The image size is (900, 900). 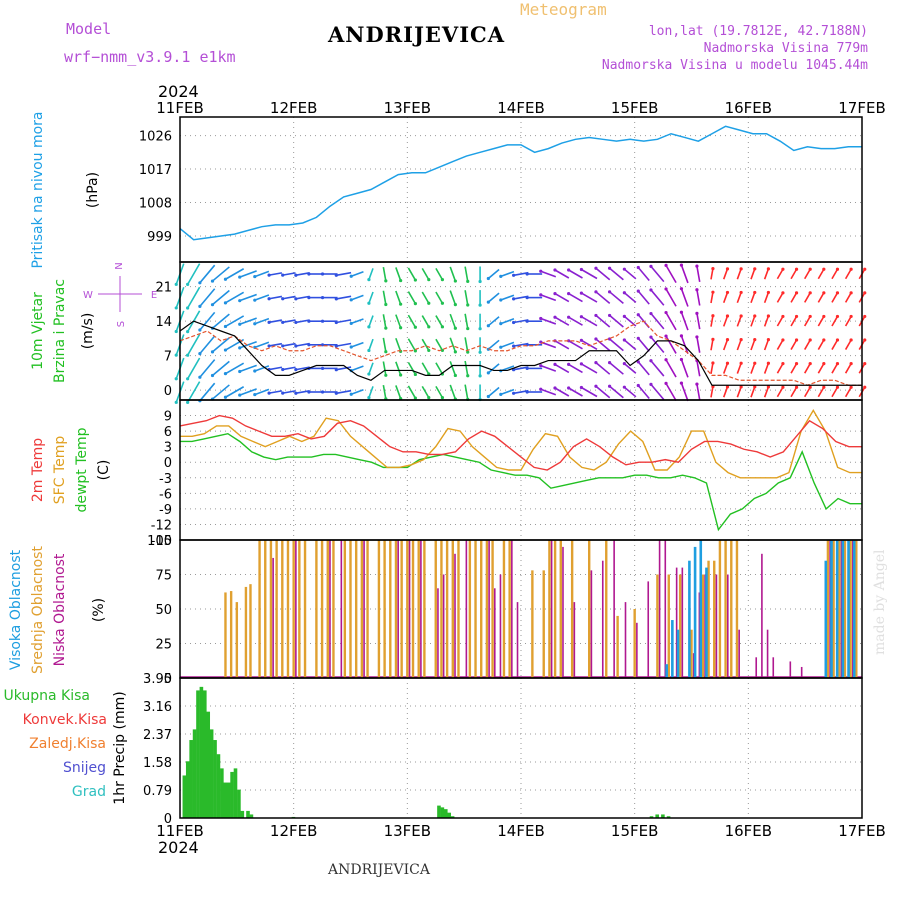 I want to click on x-tick-label-bottom: 16FEB, so click(x=748, y=831).